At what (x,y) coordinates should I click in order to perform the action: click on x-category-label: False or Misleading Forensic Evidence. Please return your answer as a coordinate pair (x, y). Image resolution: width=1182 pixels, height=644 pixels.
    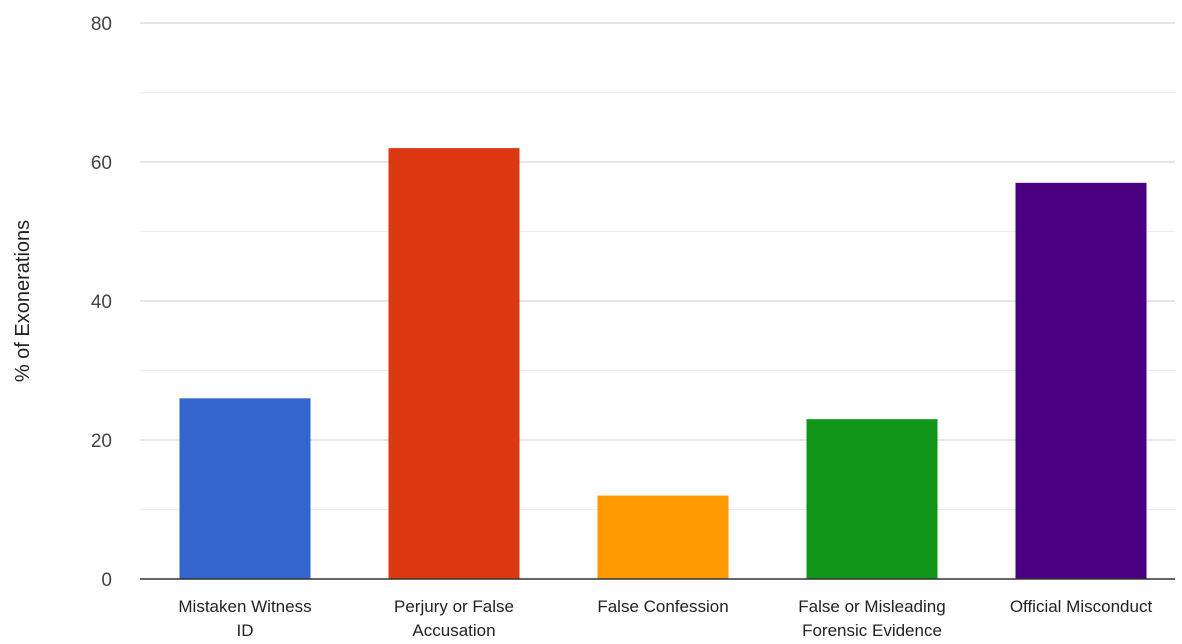
    Looking at the image, I should click on (871, 618).